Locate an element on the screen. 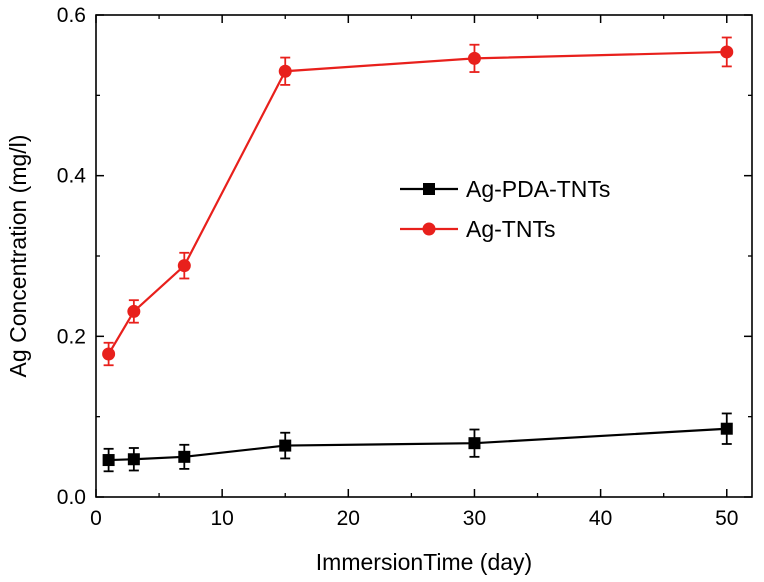 This screenshot has height=582, width=764. y-tick-label: 0.4 is located at coordinates (72, 176).